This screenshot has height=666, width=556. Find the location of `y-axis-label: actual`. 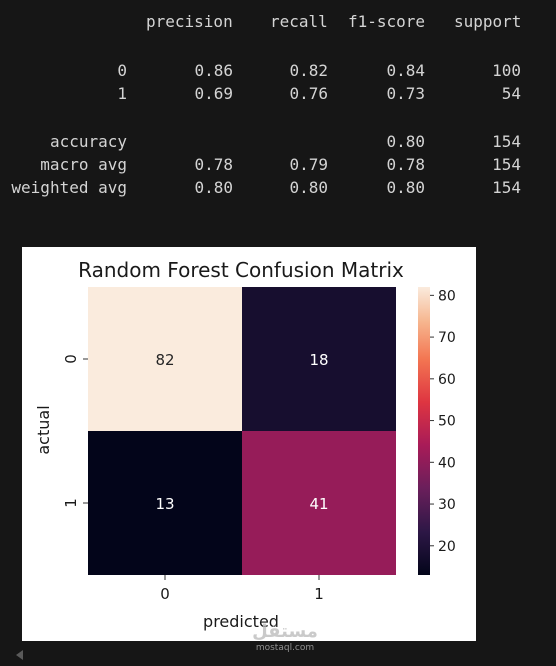

y-axis-label: actual is located at coordinates (43, 429).